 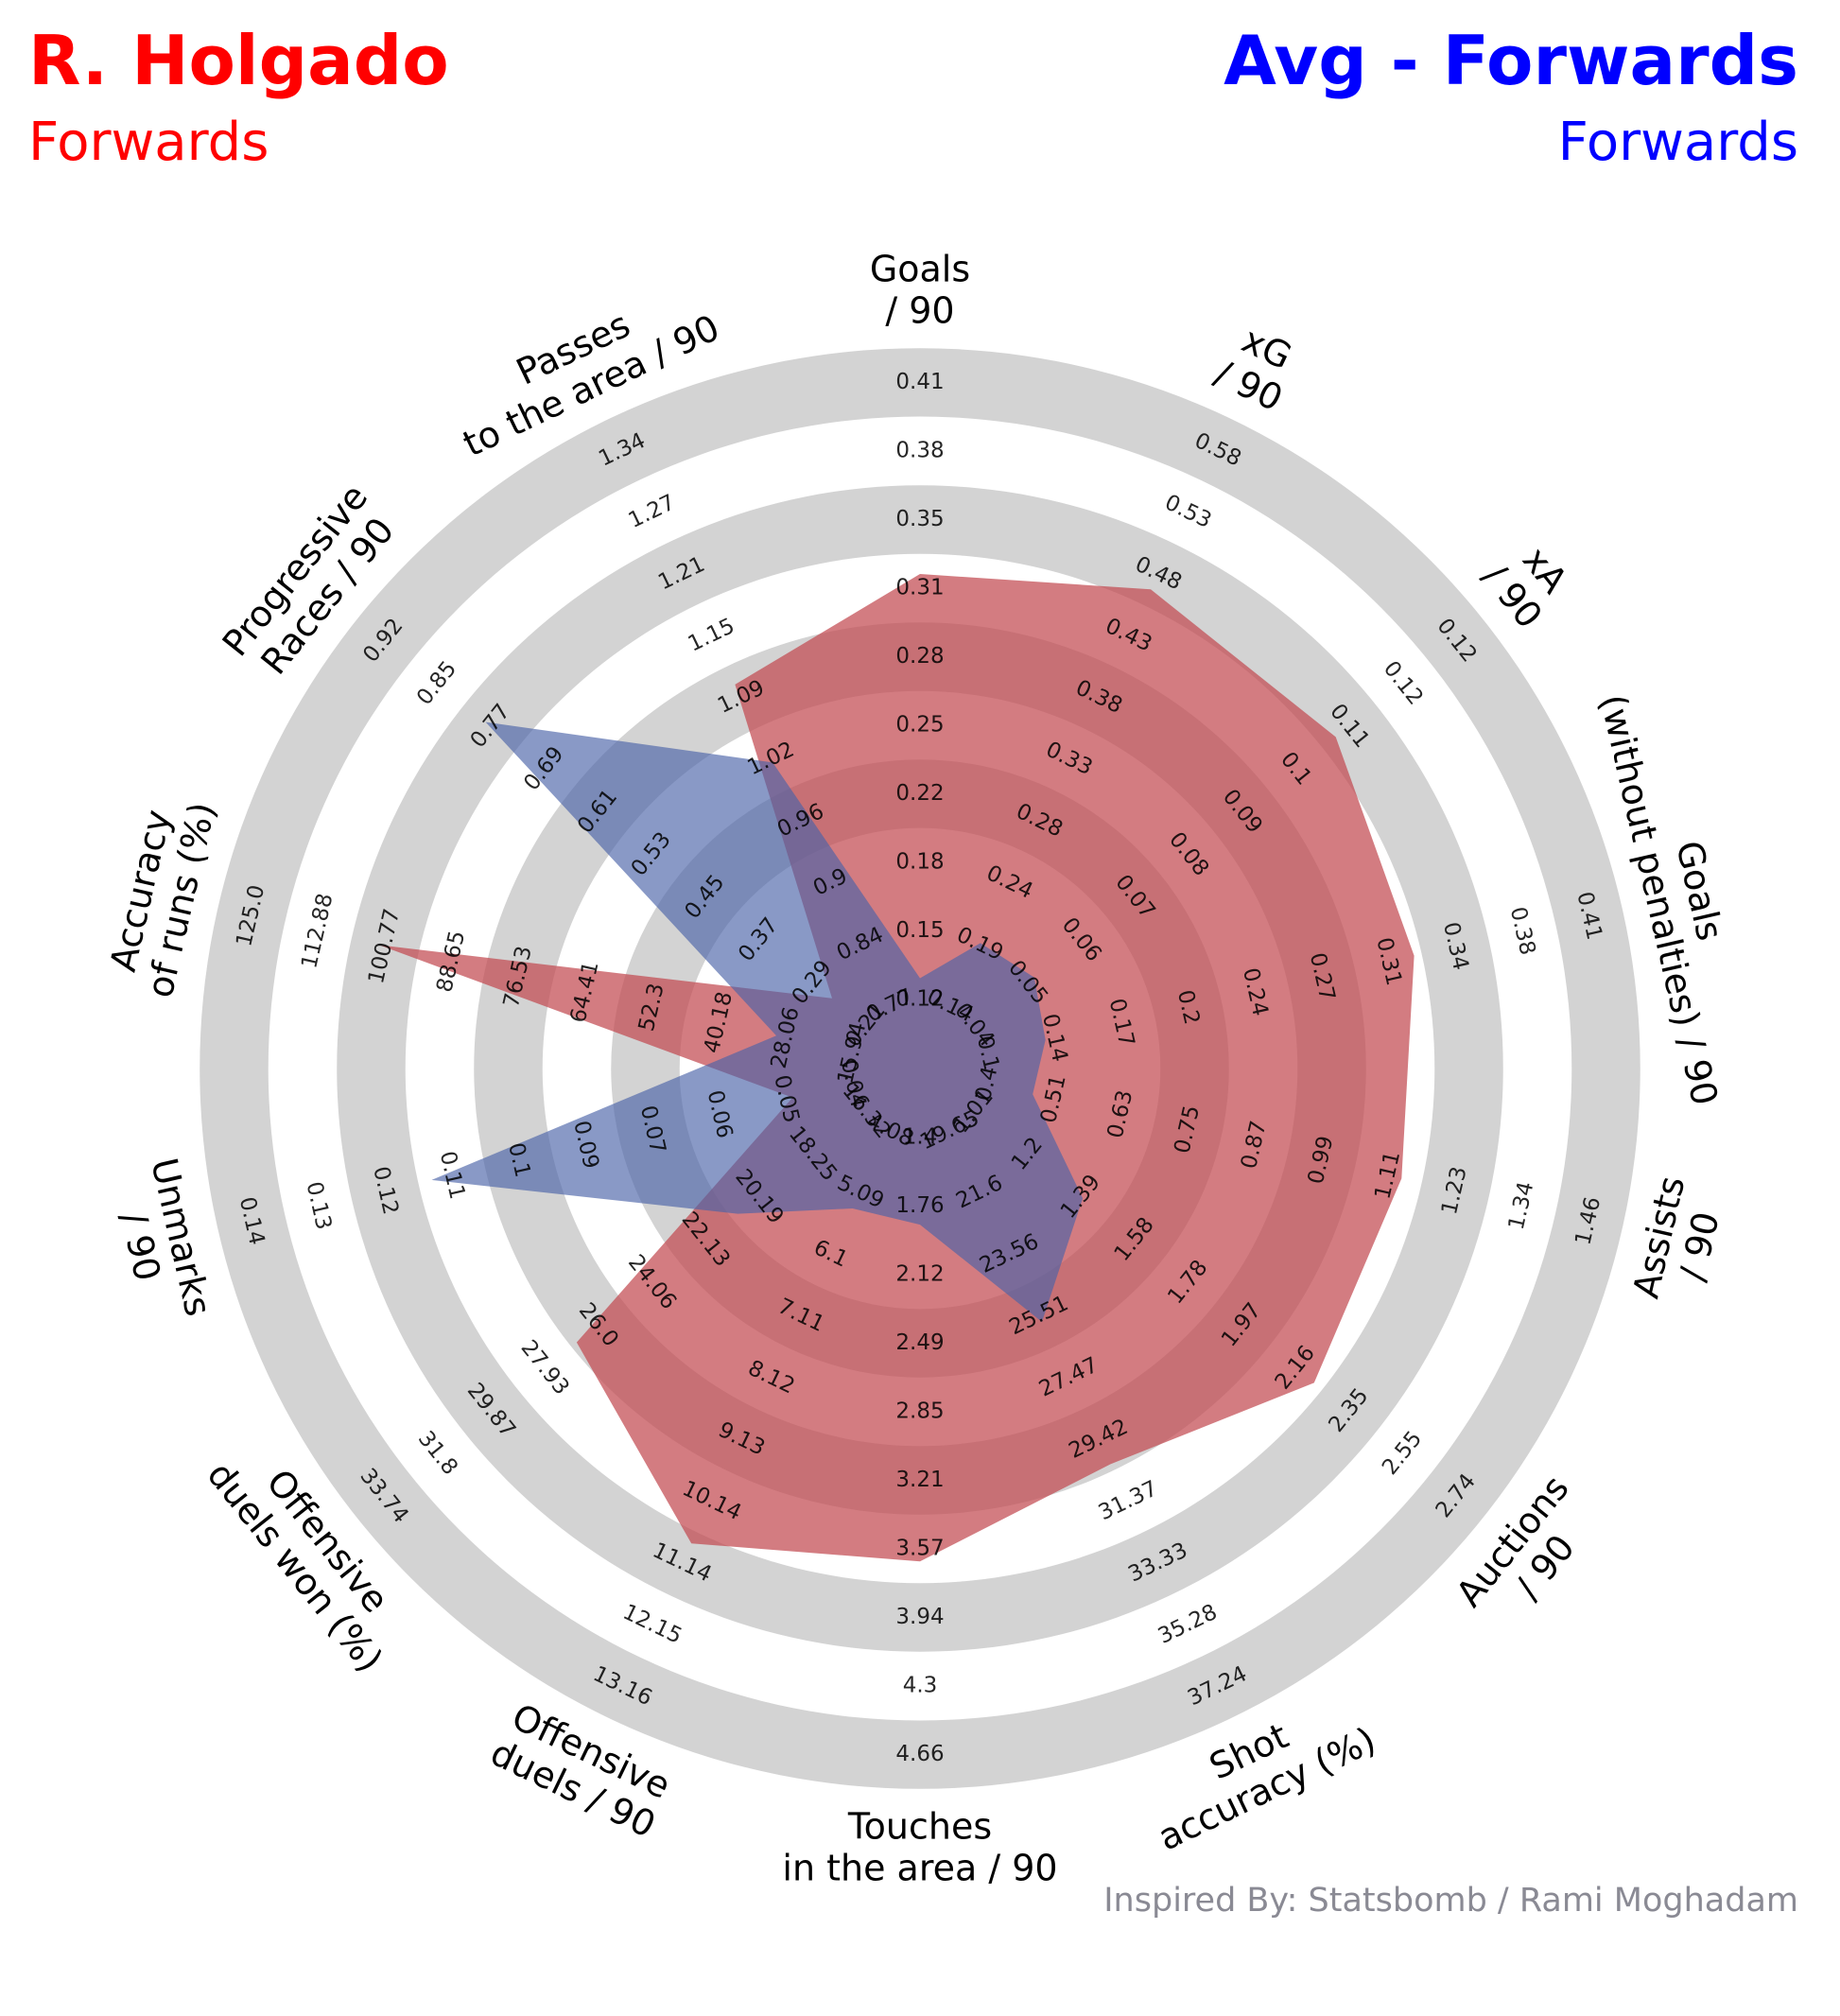 What do you see at coordinates (1677, 142) in the screenshot?
I see `compare-position-subtitle: Forwards` at bounding box center [1677, 142].